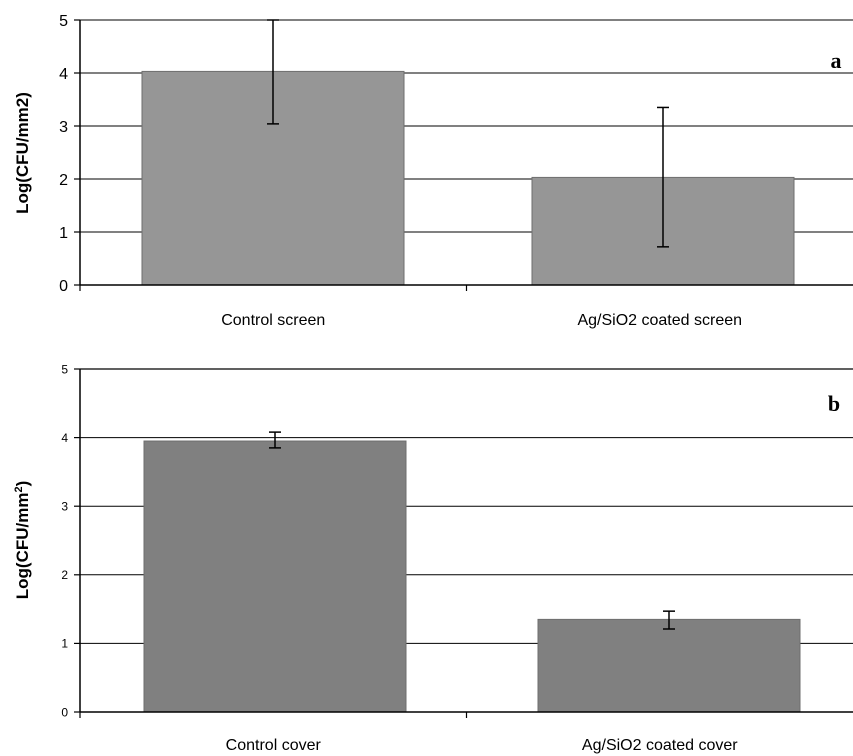 This screenshot has width=853, height=756. What do you see at coordinates (64, 644) in the screenshot?
I see `y-tick-label-b-1: 1` at bounding box center [64, 644].